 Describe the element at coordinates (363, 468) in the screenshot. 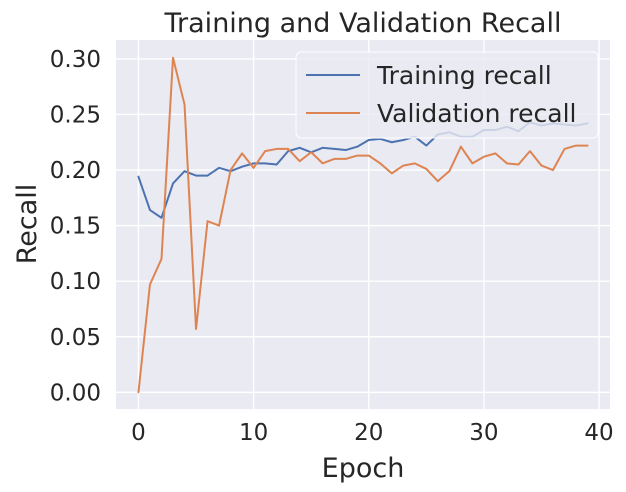

I see `x-axis-label: Epoch` at that location.